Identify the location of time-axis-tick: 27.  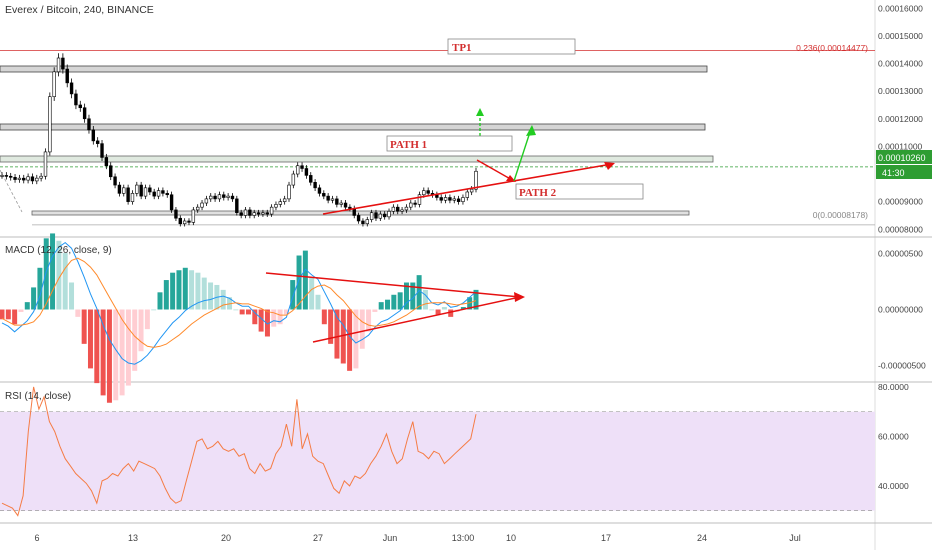
(318, 538).